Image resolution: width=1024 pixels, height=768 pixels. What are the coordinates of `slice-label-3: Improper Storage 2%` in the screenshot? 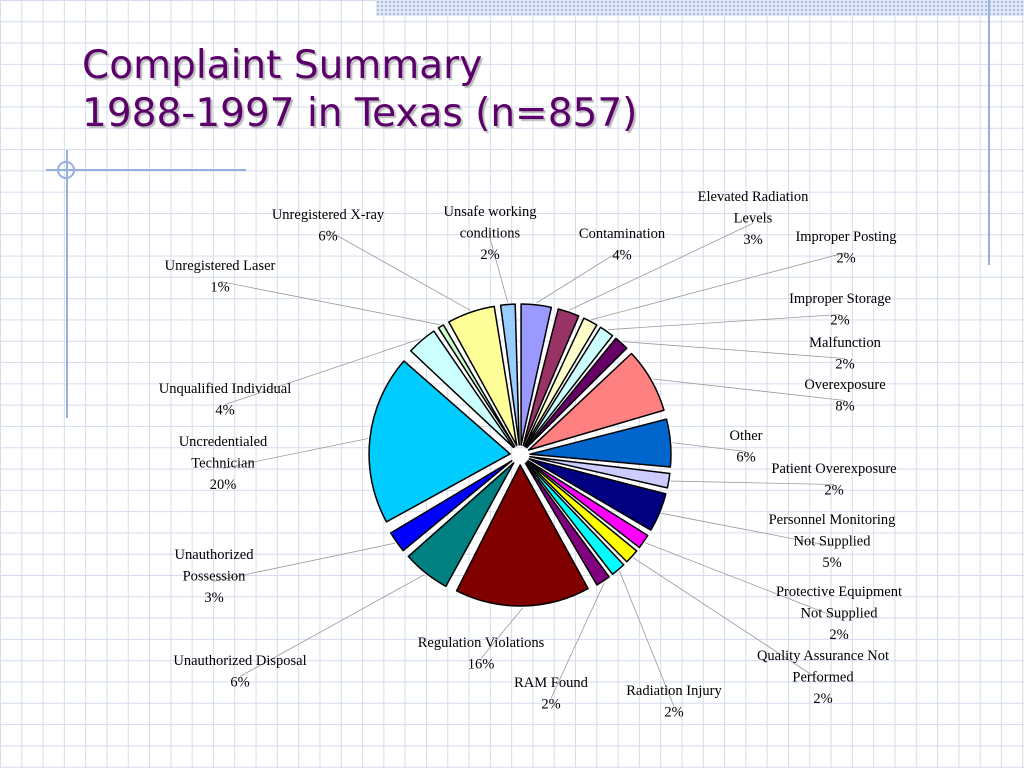 It's located at (840, 310).